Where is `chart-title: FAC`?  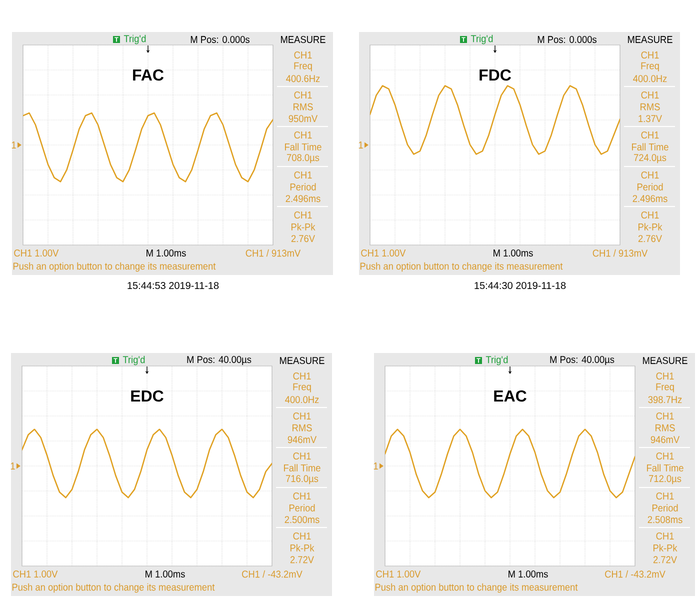 chart-title: FAC is located at coordinates (148, 75).